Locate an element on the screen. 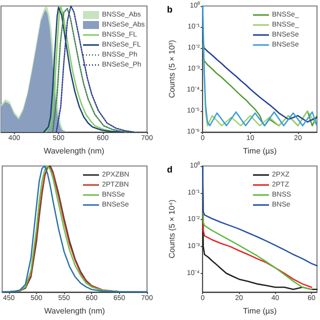 This screenshot has width=320, height=320. line-series is located at coordinates (260, 215).